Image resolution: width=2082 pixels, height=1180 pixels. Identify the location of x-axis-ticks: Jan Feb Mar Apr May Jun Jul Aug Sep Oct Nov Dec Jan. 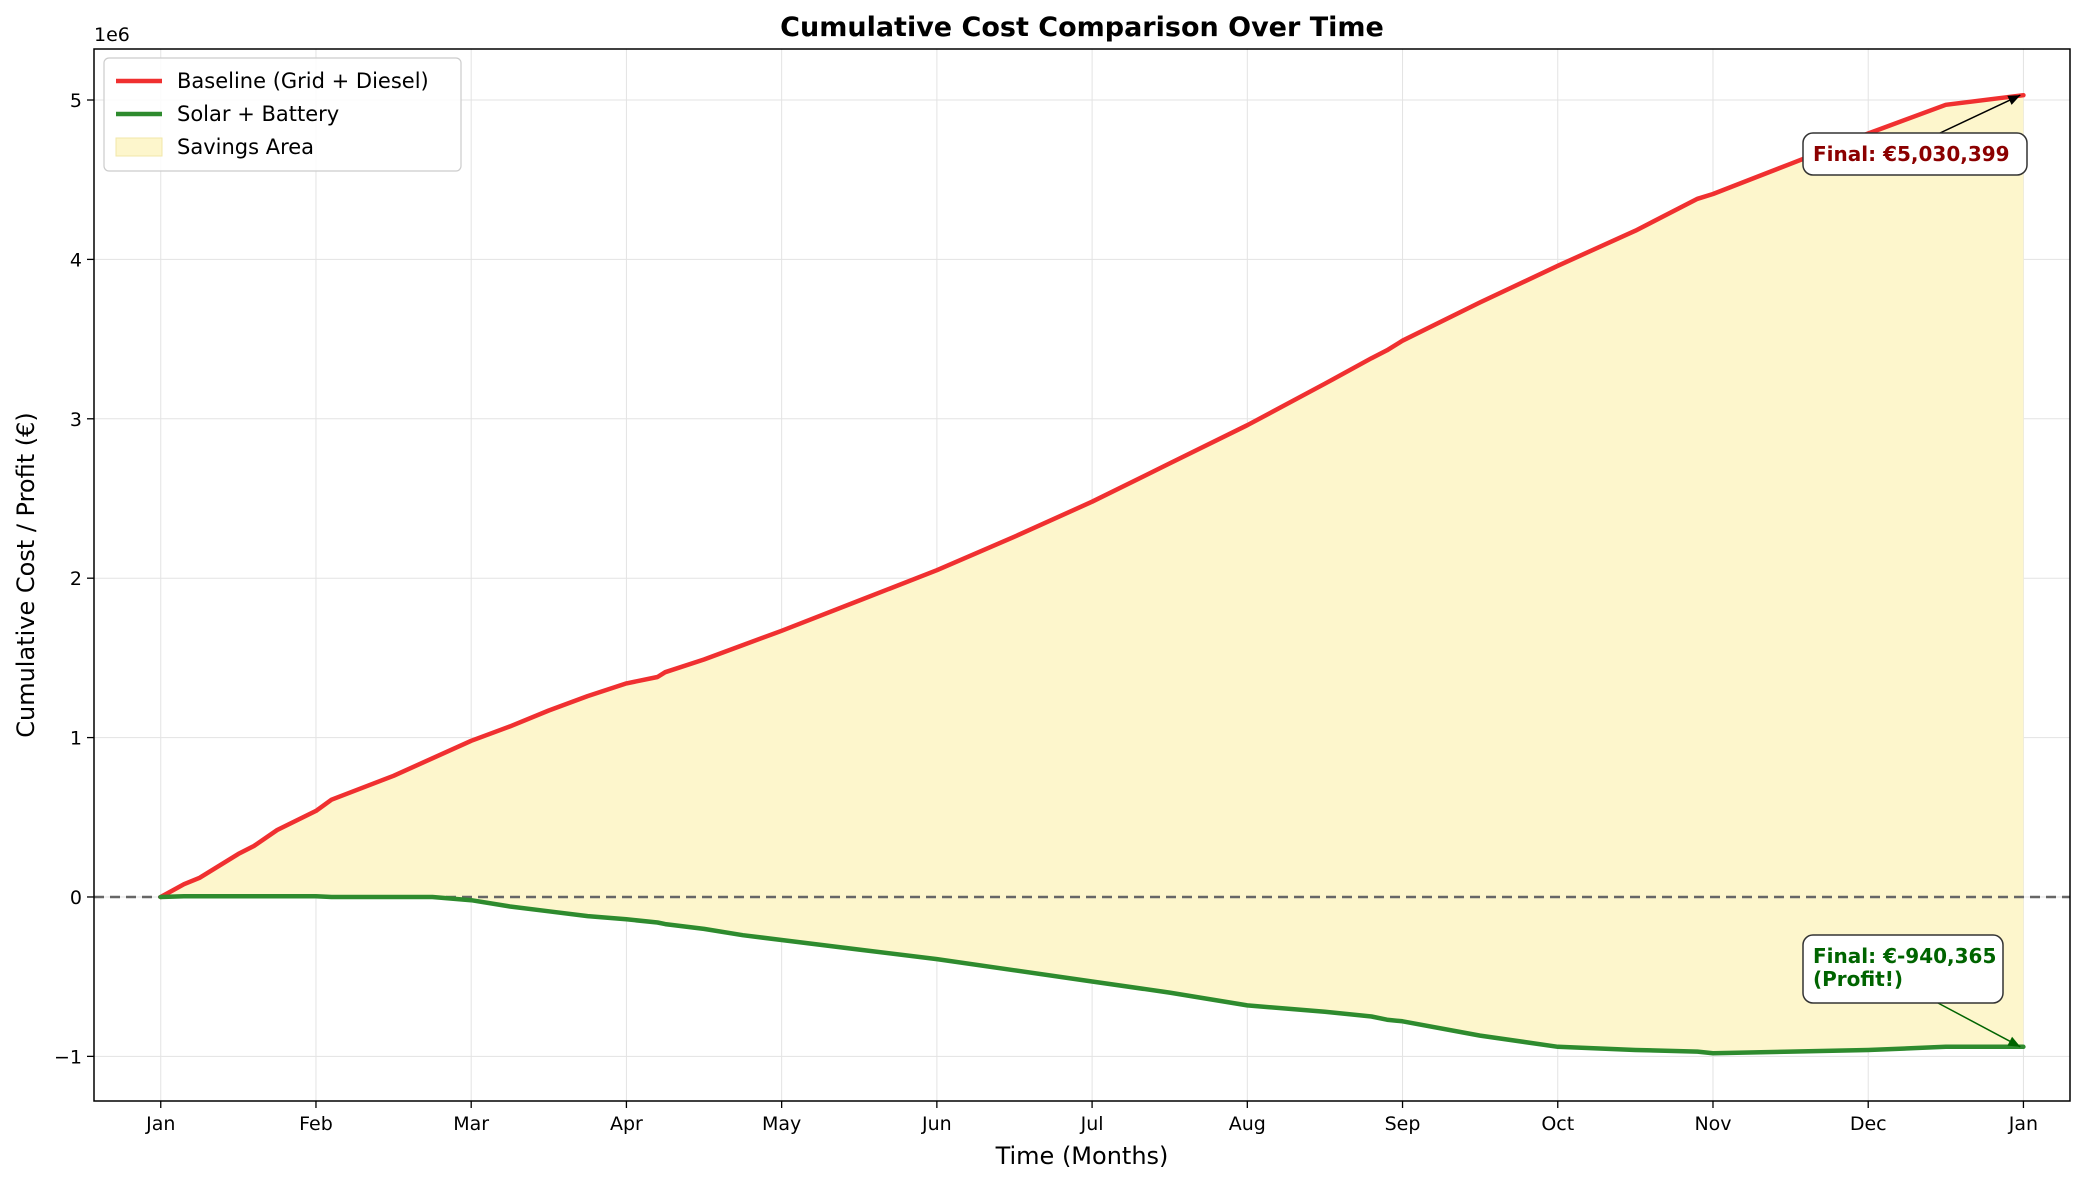
(1091, 1118).